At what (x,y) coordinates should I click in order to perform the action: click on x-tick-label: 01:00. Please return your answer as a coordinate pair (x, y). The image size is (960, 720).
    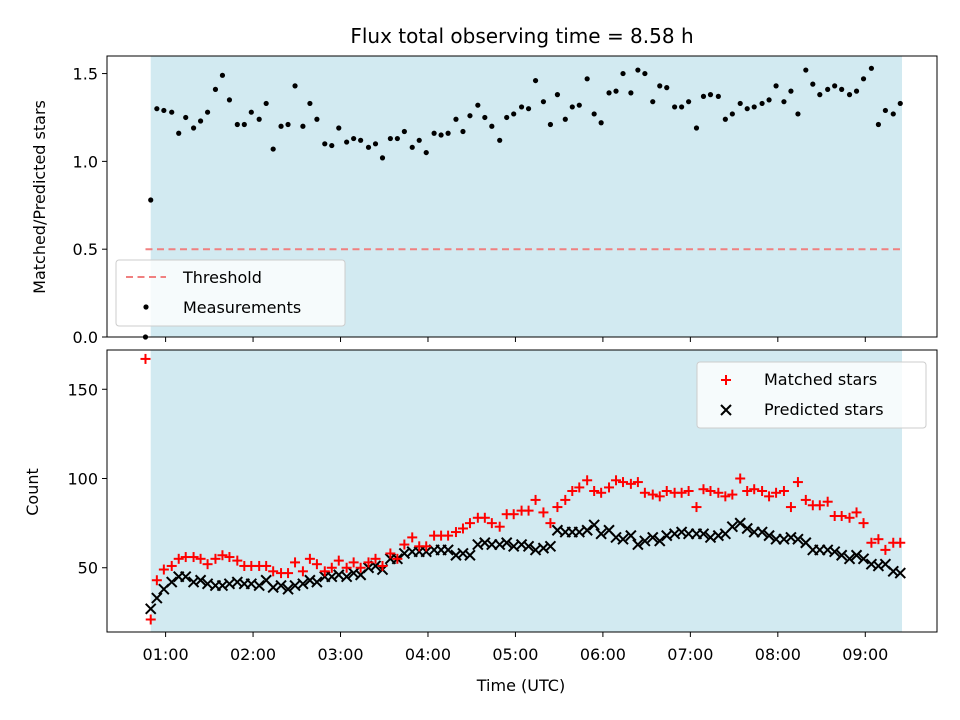
    Looking at the image, I should click on (166, 654).